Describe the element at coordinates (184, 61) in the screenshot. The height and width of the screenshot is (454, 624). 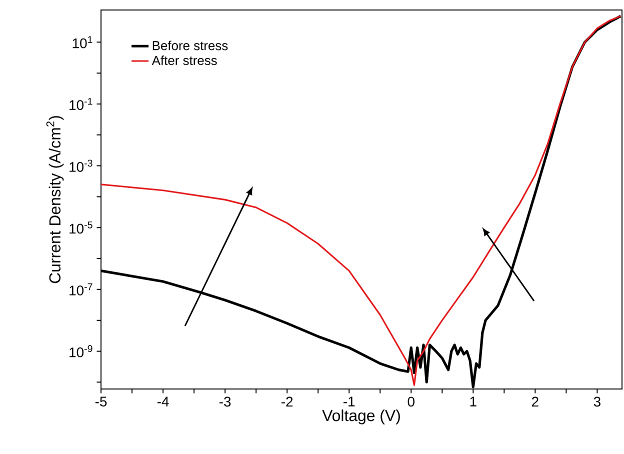
I see `legend-label: After stress` at that location.